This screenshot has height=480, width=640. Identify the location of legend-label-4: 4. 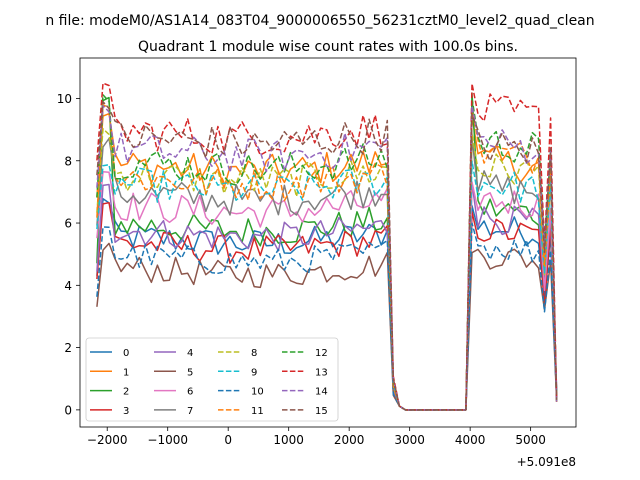
(190, 353).